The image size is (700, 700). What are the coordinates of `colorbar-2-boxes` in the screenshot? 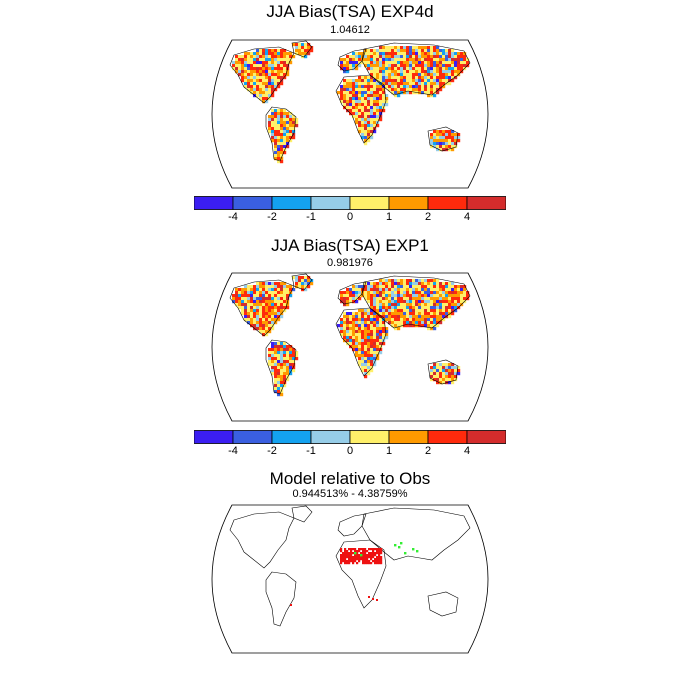 It's located at (350, 437).